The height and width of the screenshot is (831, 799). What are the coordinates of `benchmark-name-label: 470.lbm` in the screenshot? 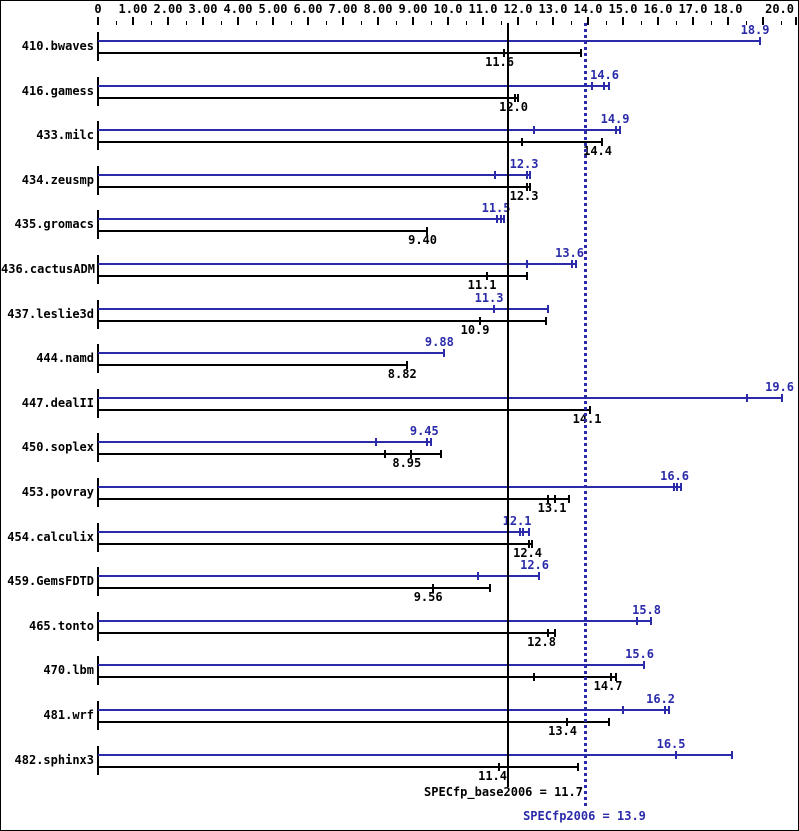 It's located at (68, 670).